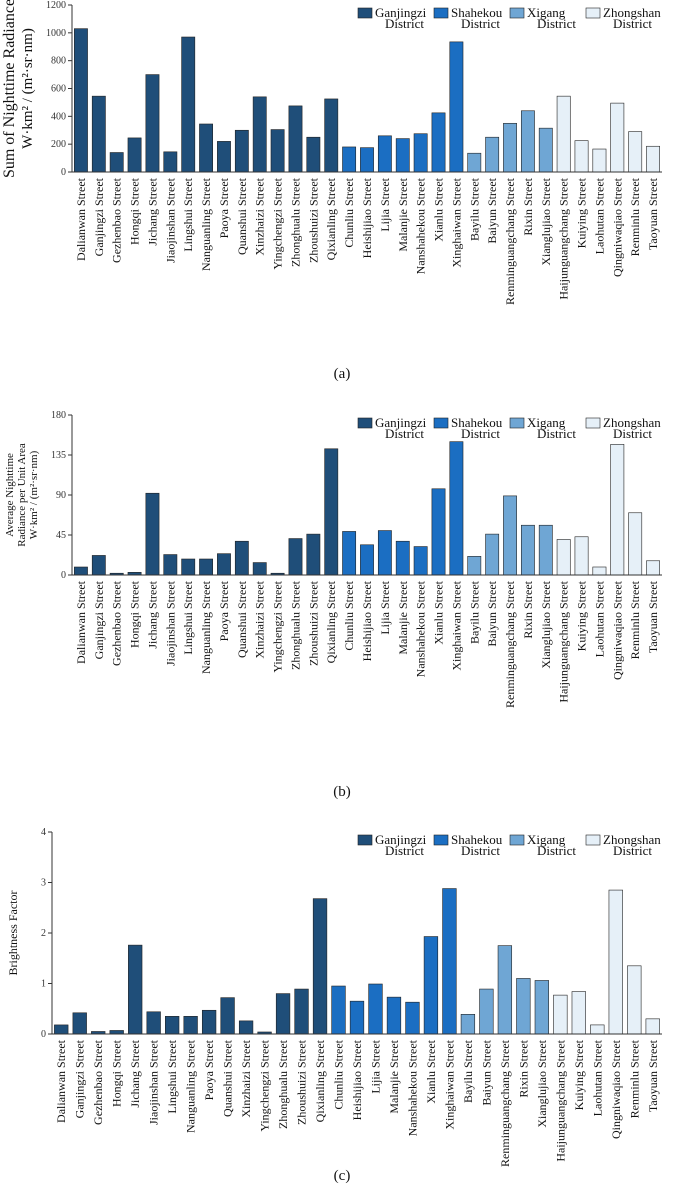 The image size is (685, 1195). Describe the element at coordinates (22, 495) in the screenshot. I see `y-axis-label: Radiance per Unit Area` at that location.